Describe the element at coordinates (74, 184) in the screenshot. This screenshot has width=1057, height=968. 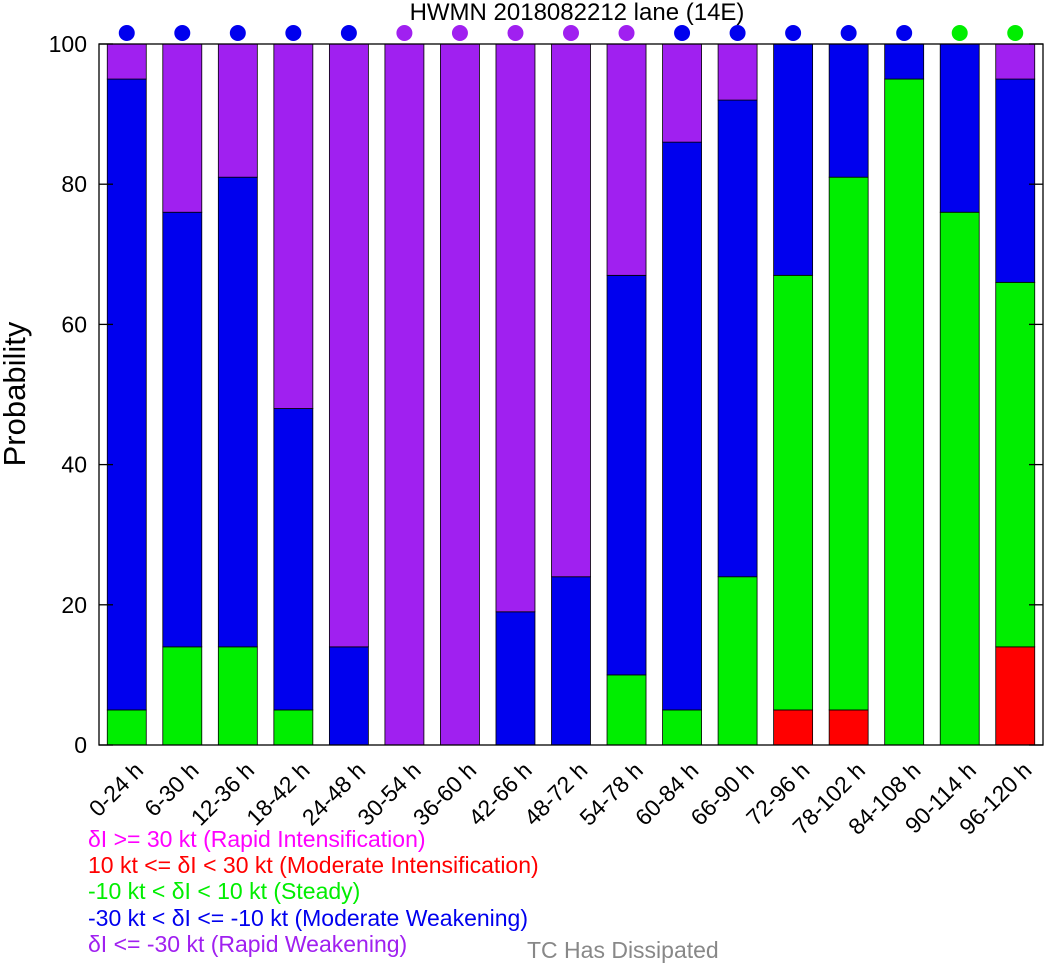
I see `y-tick-label-4: 80` at that location.